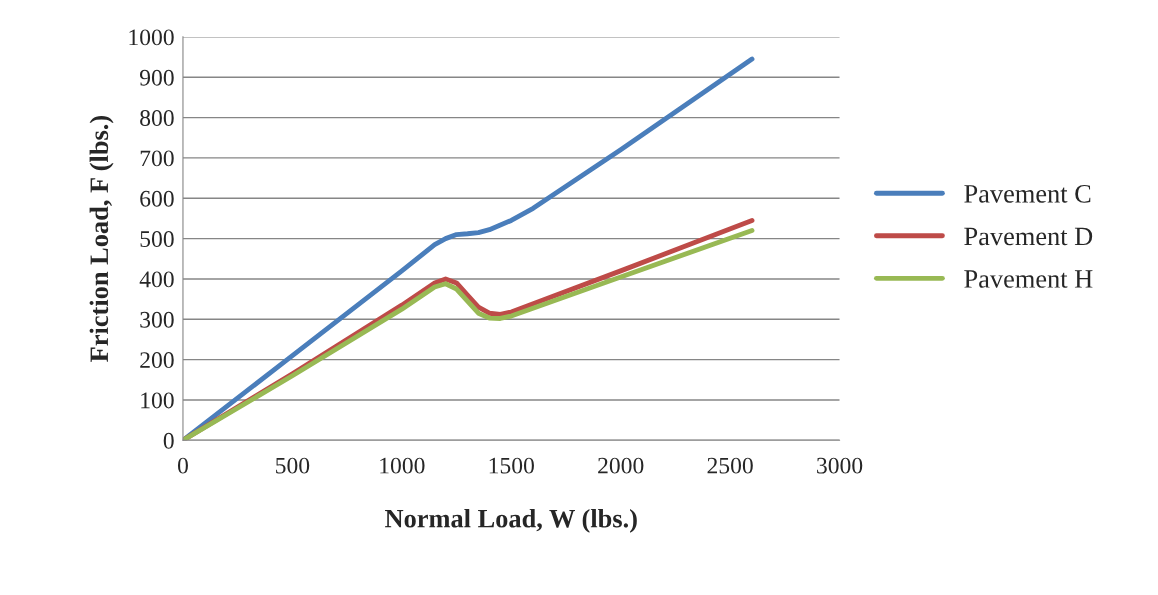  I want to click on y-tick-label: 300, so click(157, 319).